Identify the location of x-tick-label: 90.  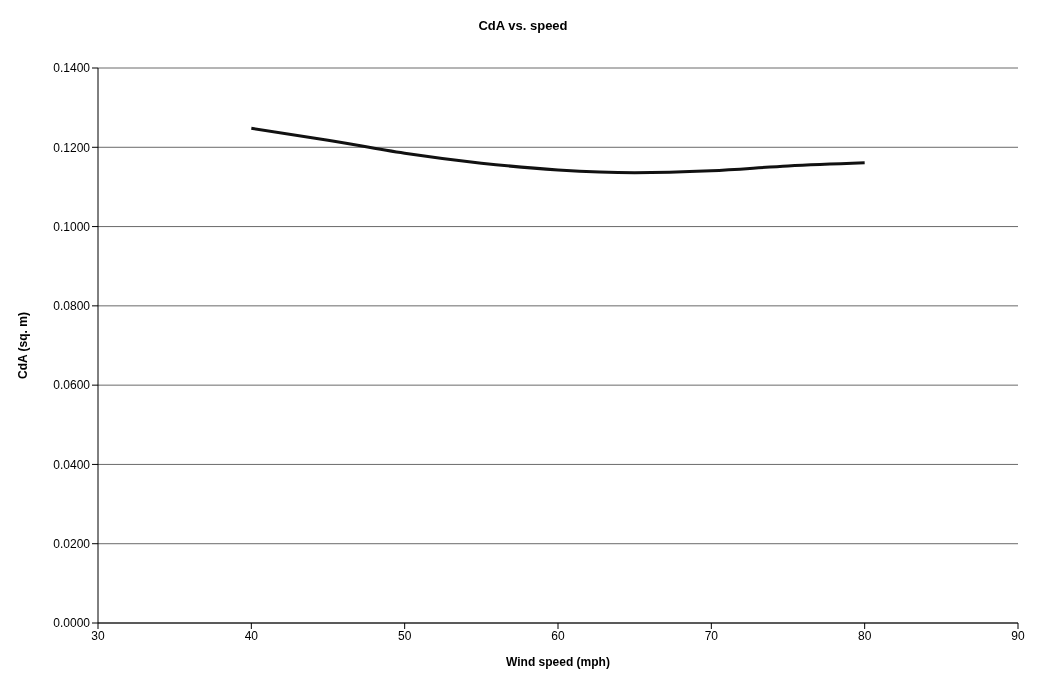
(1018, 635).